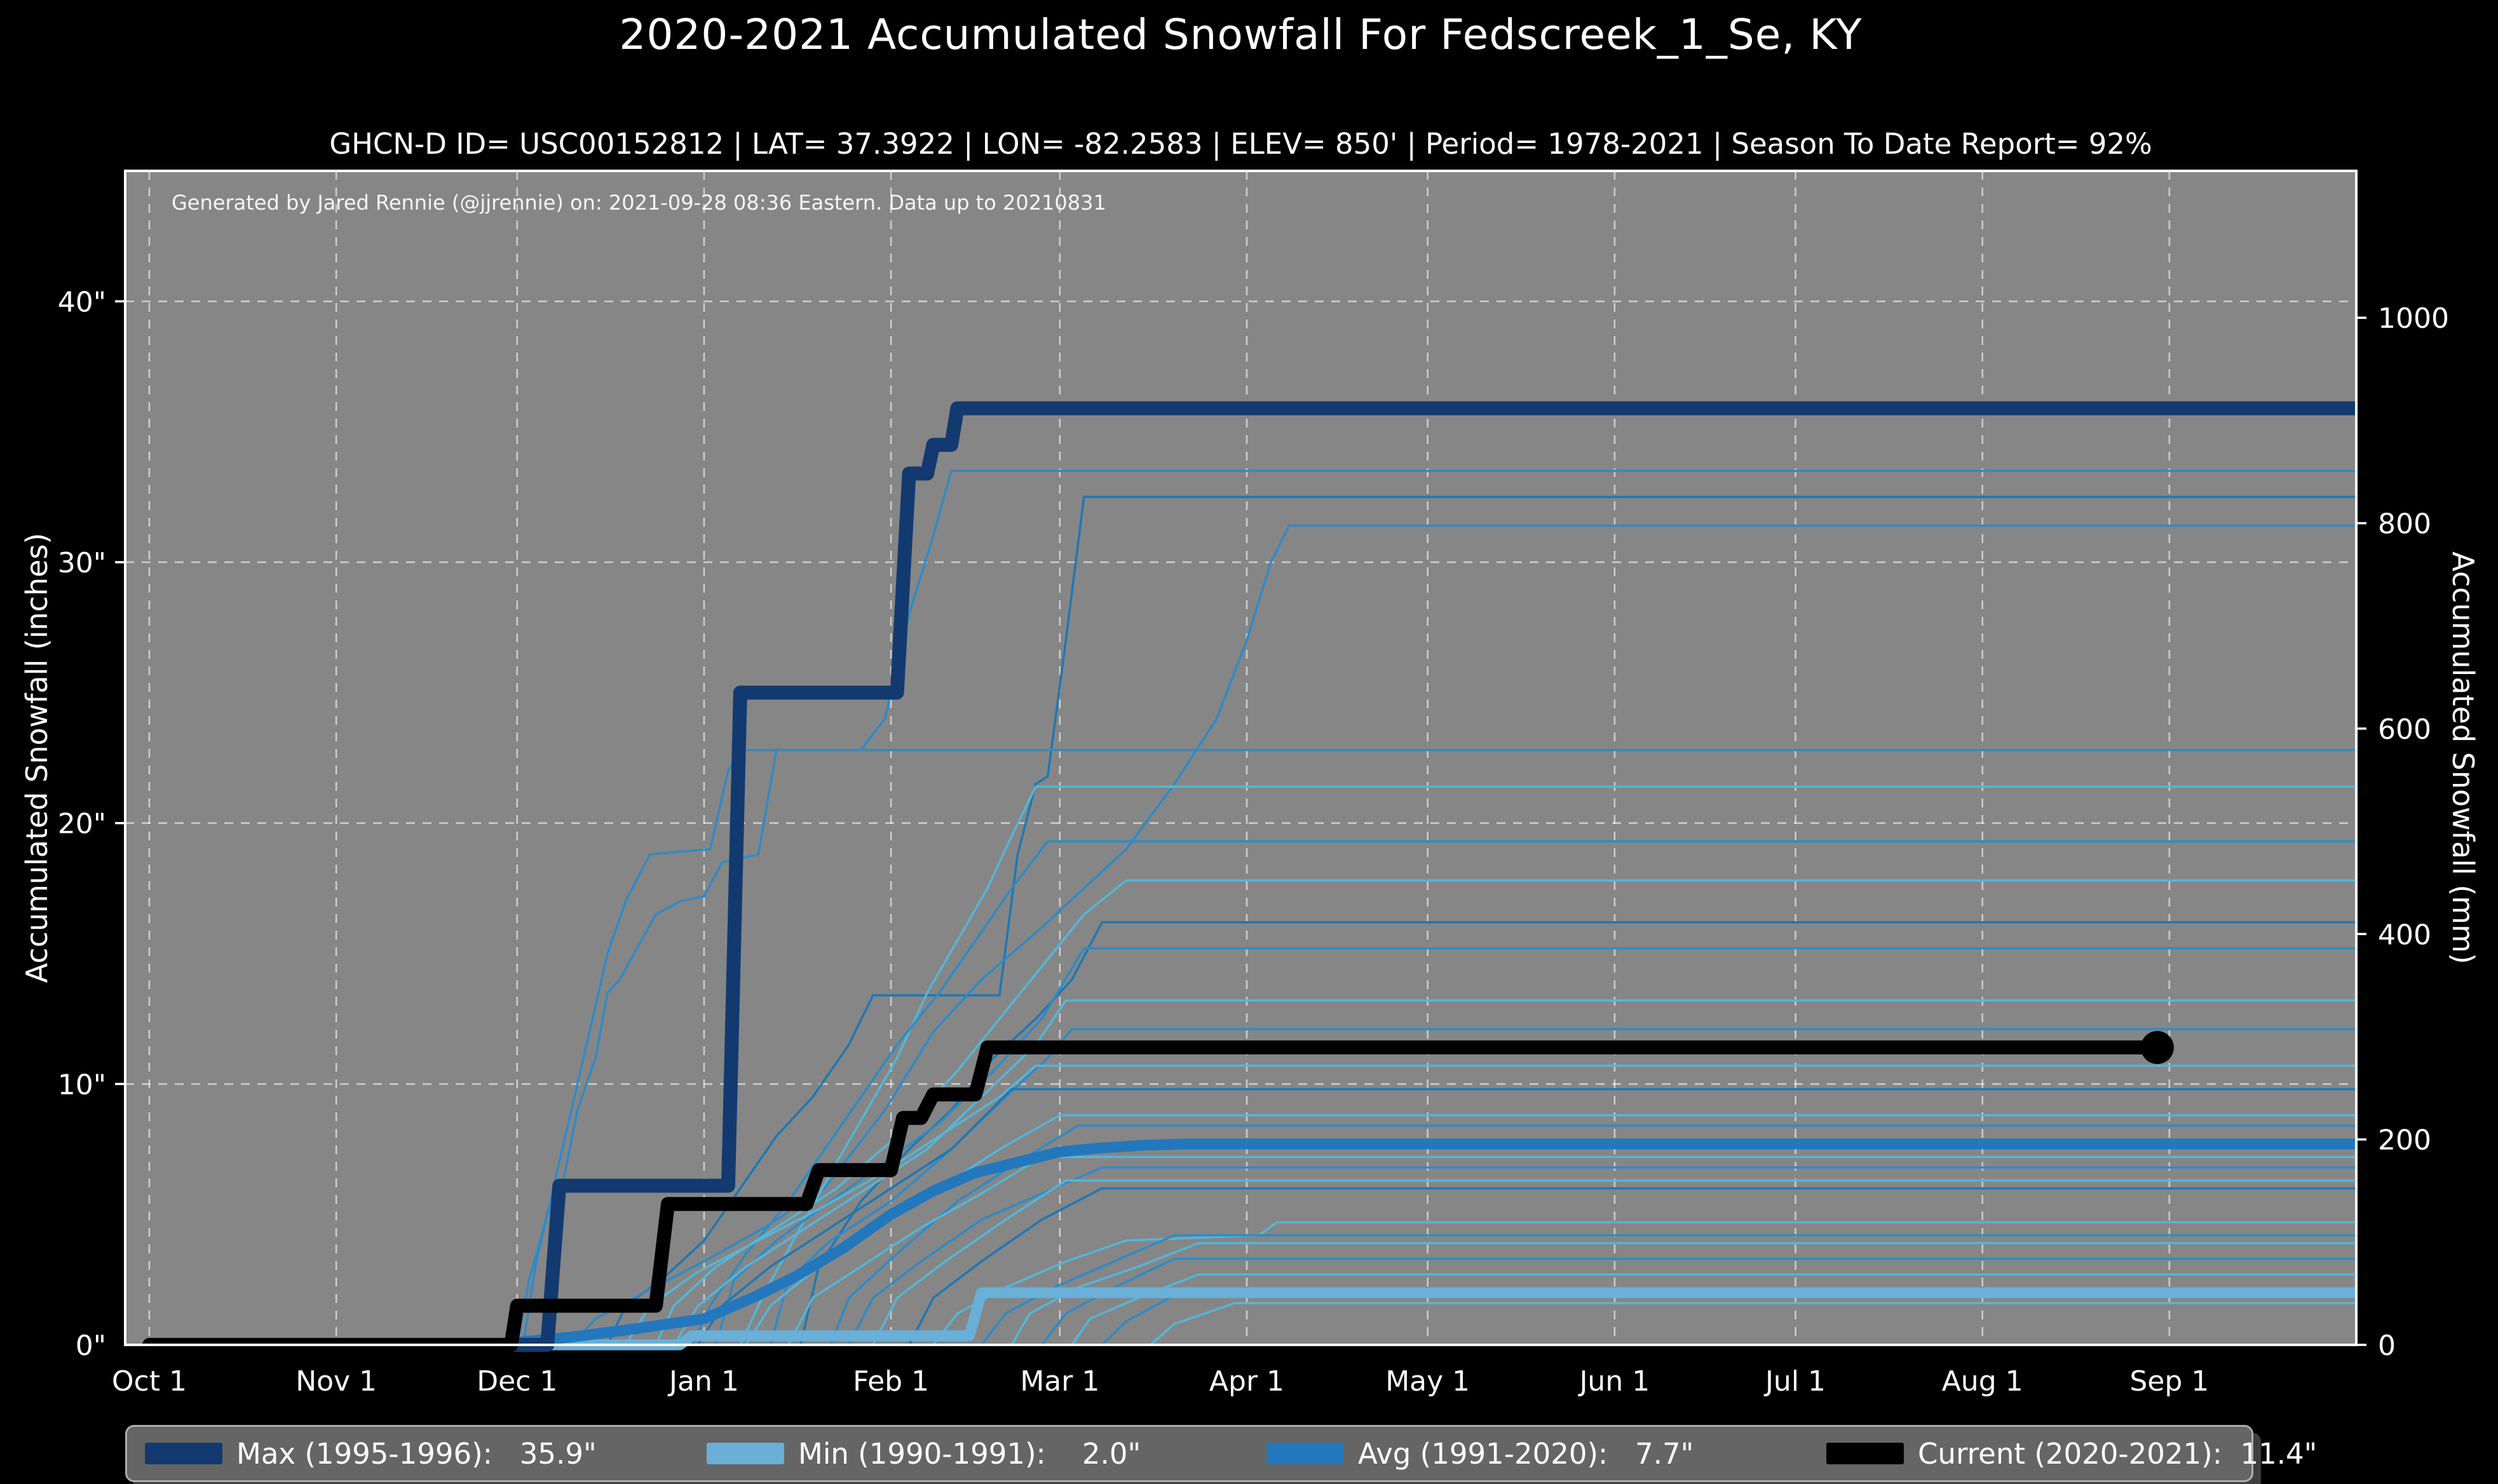 The image size is (2498, 1484). I want to click on y-tick-label-inches: 30", so click(82, 563).